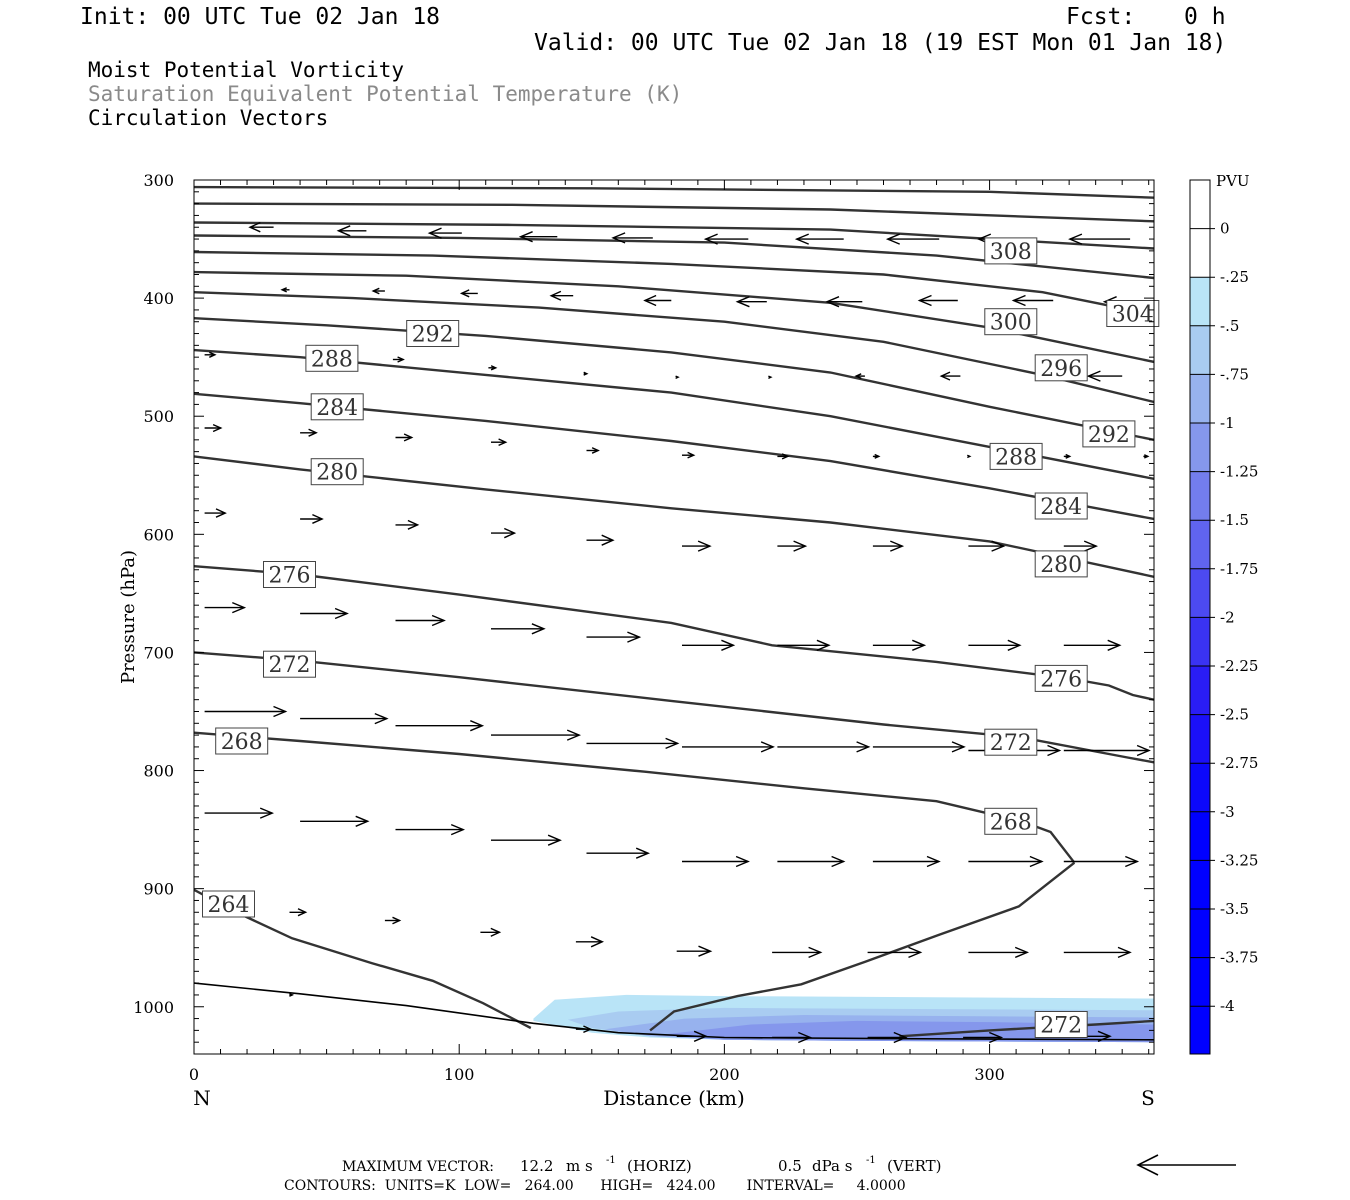 The image size is (1350, 1200). I want to click on colorbar-tick-label: -3, so click(1227, 812).